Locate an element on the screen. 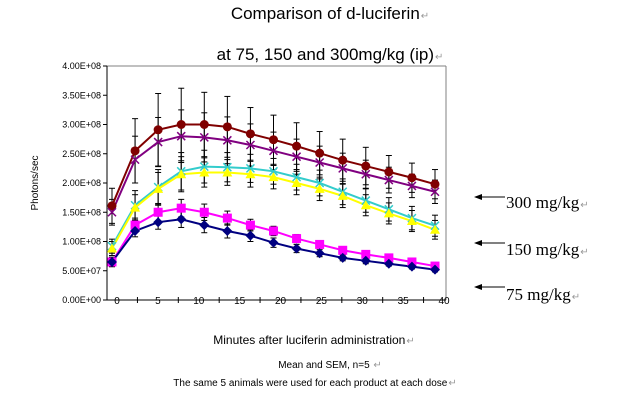 The height and width of the screenshot is (407, 620). y-tick-label: 2.00E+08 is located at coordinates (81, 183).